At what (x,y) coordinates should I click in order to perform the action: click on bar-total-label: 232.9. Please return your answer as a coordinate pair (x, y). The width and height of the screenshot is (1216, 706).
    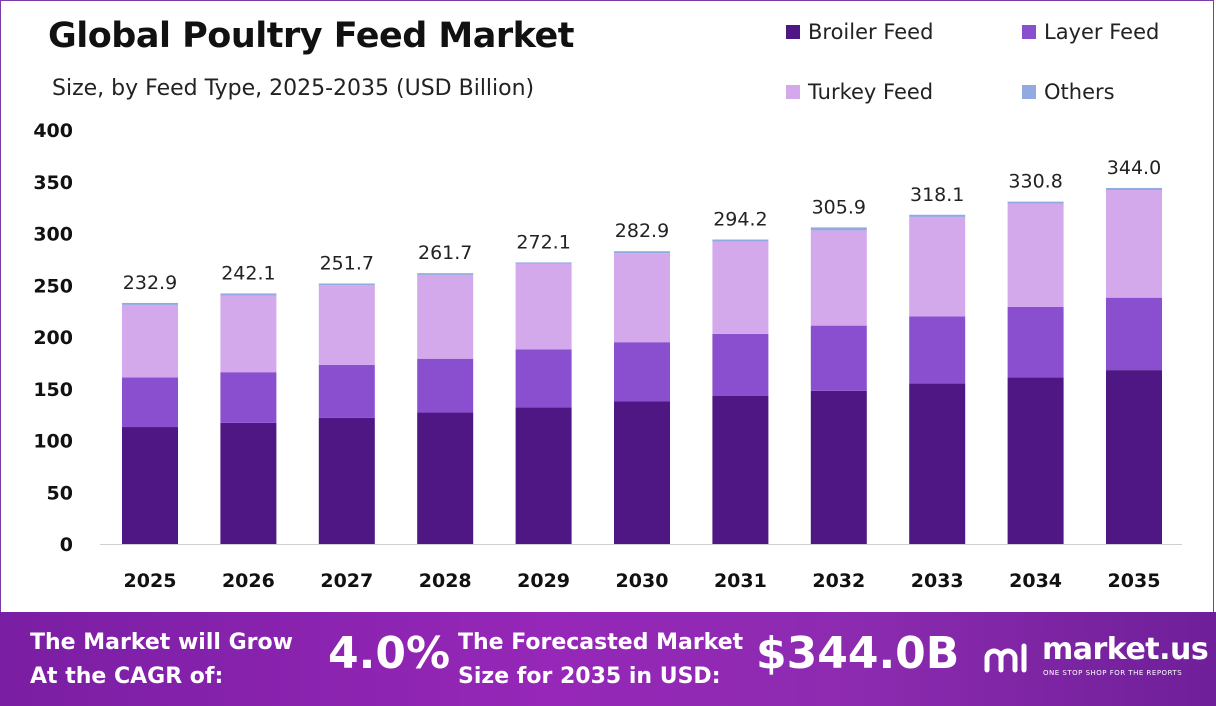
    Looking at the image, I should click on (150, 283).